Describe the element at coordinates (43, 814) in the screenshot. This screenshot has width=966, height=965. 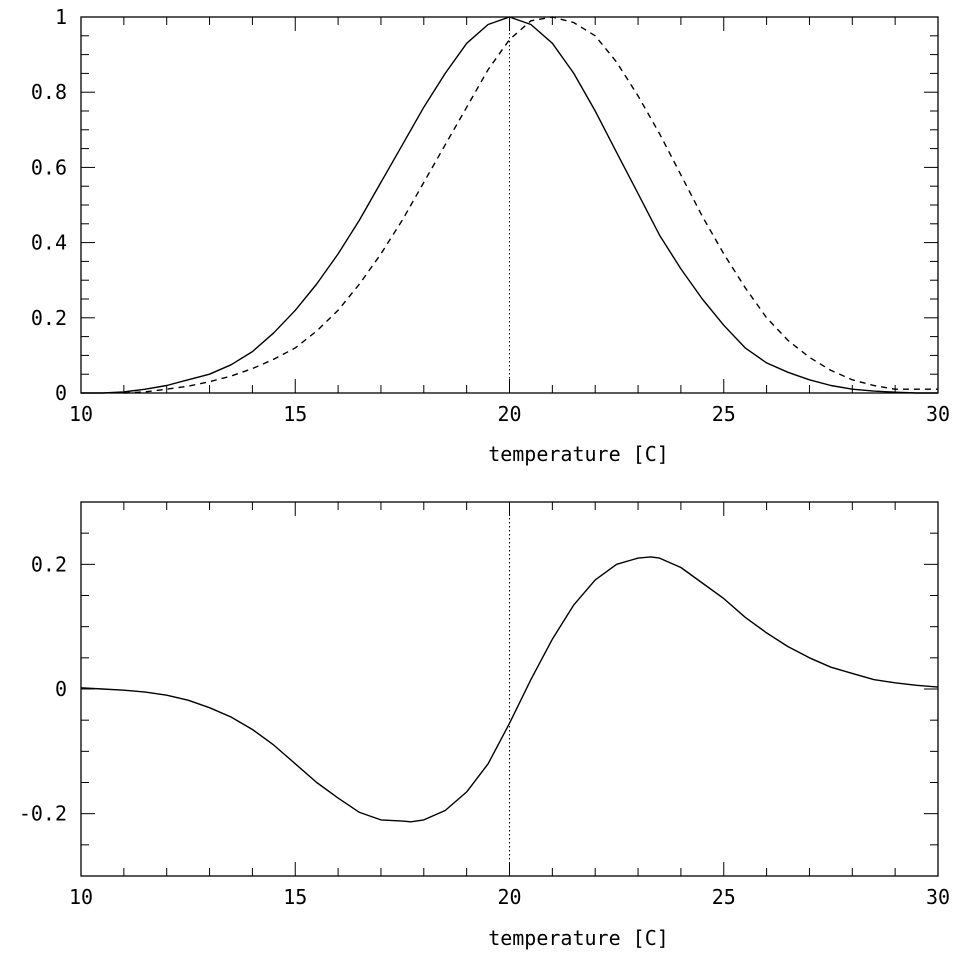
I see `y-tick-label: -0.2` at that location.